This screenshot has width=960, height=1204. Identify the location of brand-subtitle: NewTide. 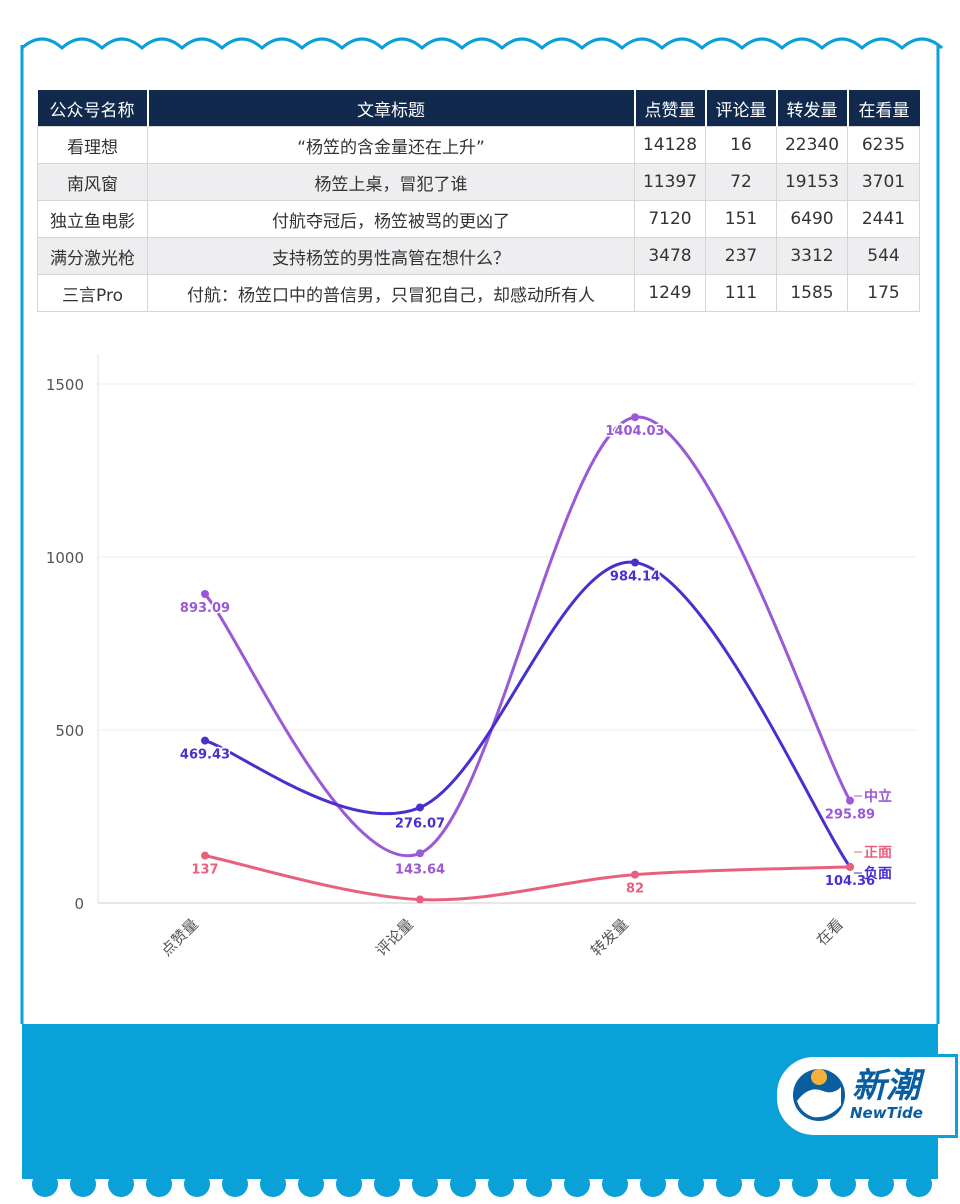
(886, 1113).